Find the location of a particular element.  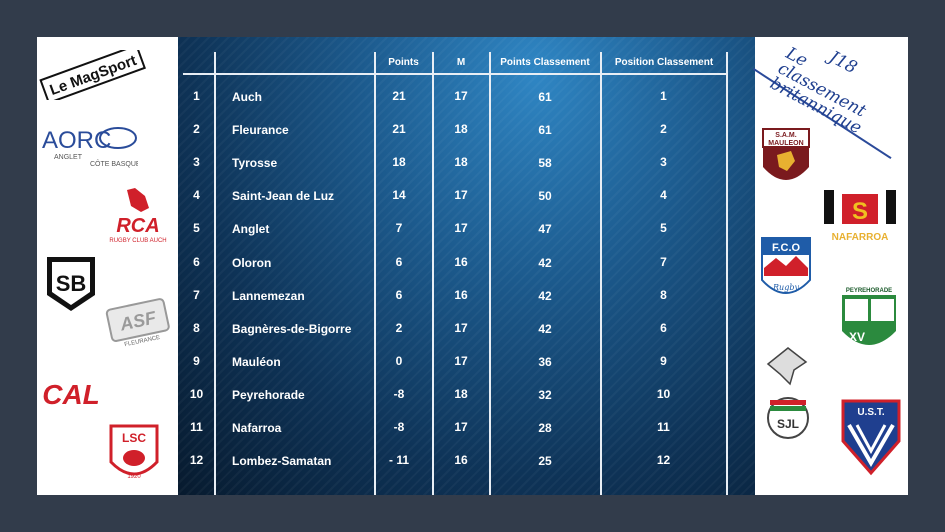

rank-cell: 6 is located at coordinates (196, 262).